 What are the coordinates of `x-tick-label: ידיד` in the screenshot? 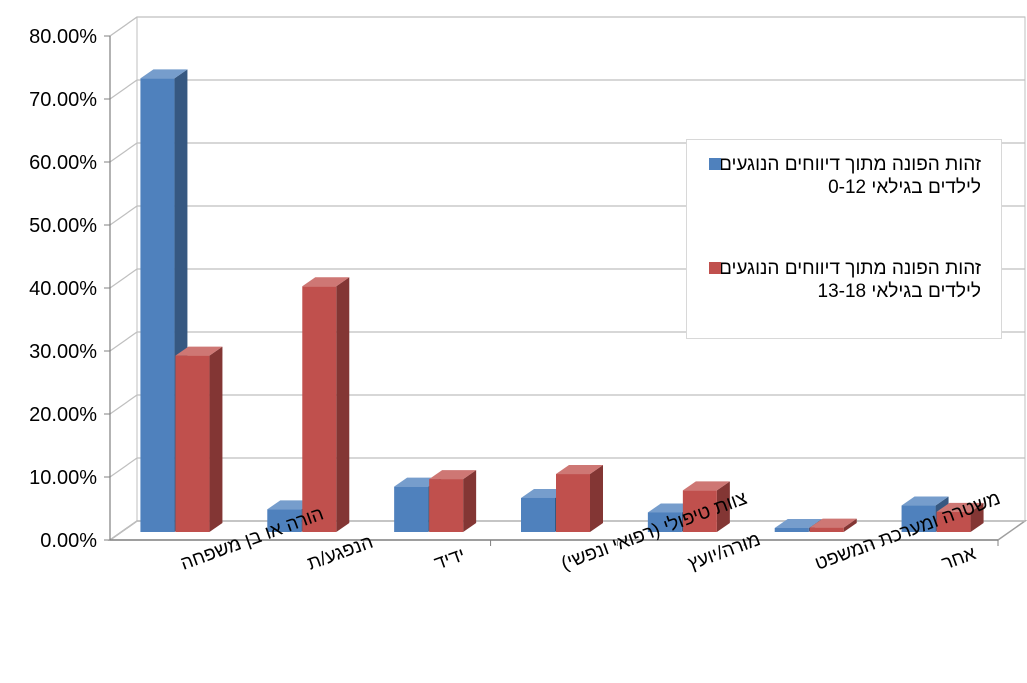 It's located at (450, 559).